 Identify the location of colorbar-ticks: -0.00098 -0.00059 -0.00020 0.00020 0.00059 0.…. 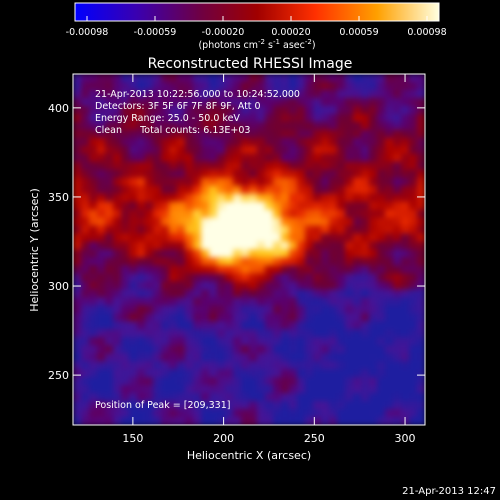
(256, 27).